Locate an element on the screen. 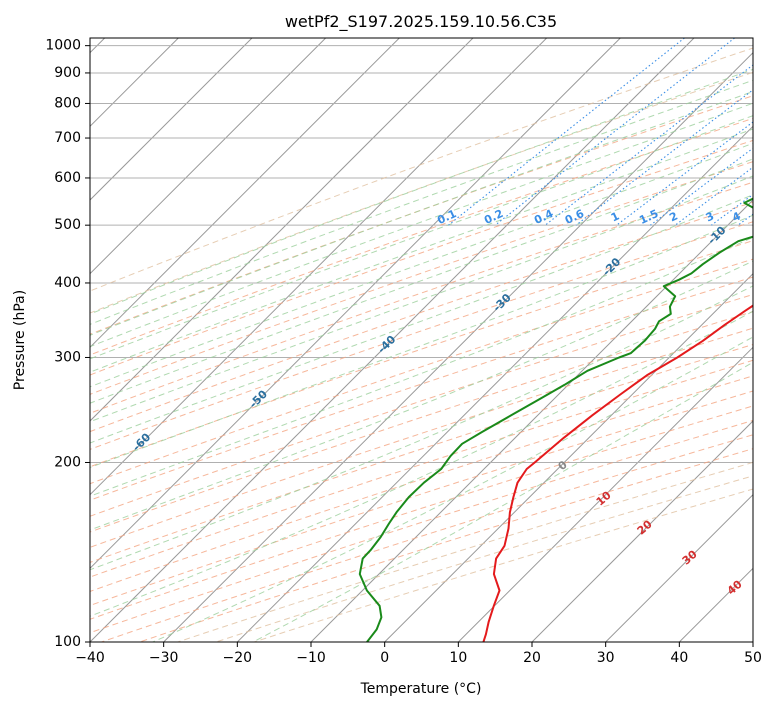 This screenshot has height=708, width=775. x-tick-label: 40 is located at coordinates (679, 658).